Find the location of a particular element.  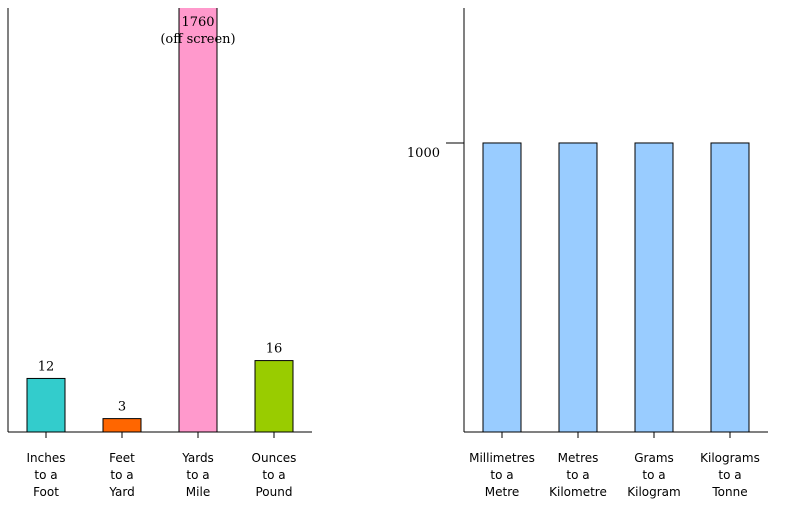

value-label: 12 is located at coordinates (46, 366).